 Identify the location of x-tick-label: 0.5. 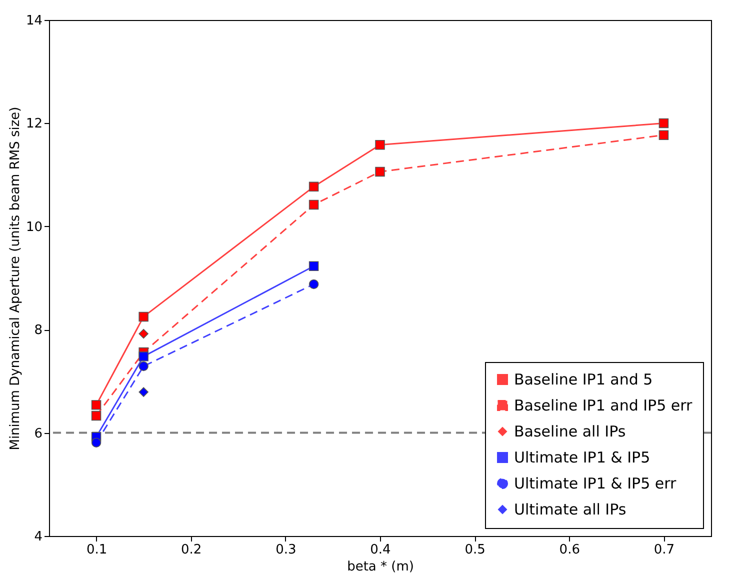
(475, 550).